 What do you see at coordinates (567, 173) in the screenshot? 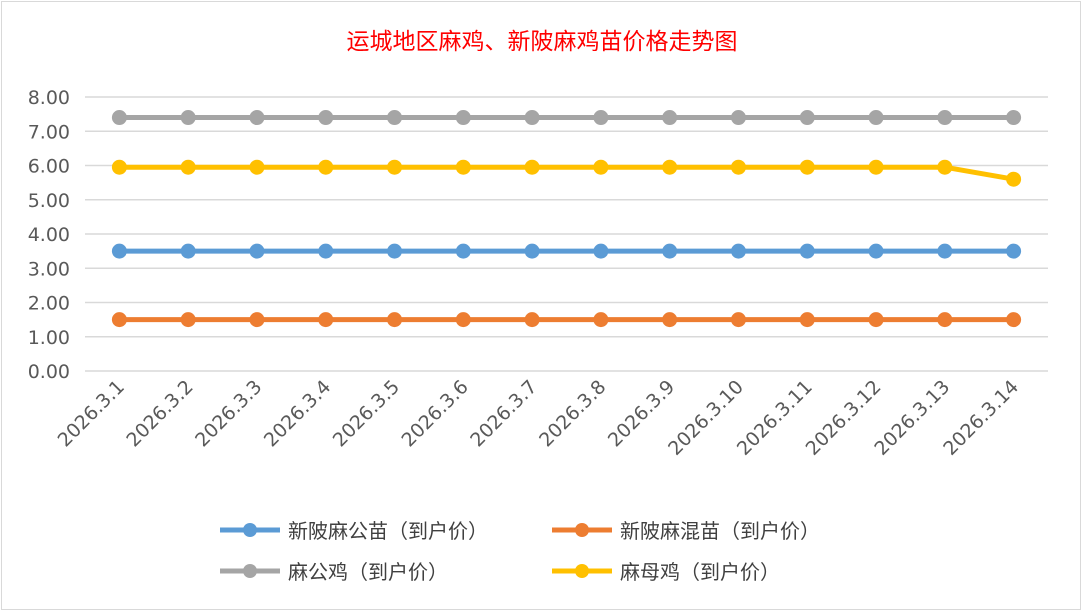
I see `series-line` at bounding box center [567, 173].